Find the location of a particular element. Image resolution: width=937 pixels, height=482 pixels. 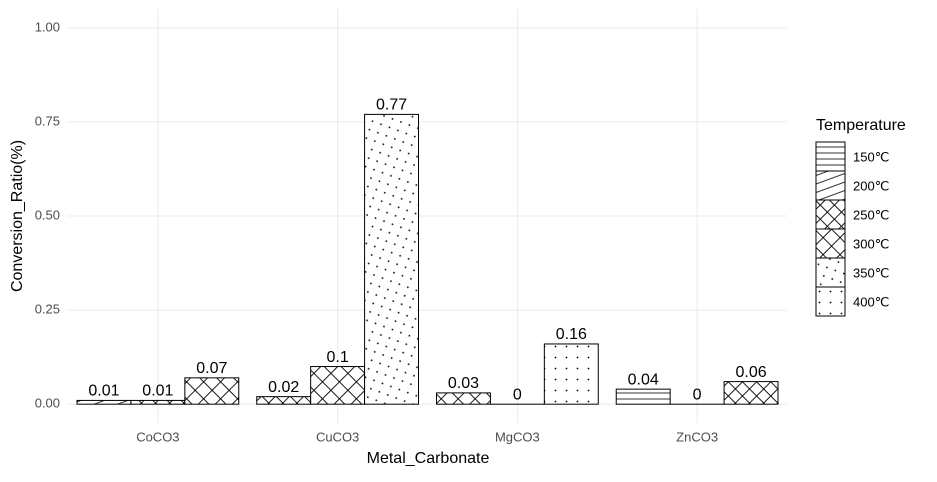

data-label: 0.07 is located at coordinates (211, 368).